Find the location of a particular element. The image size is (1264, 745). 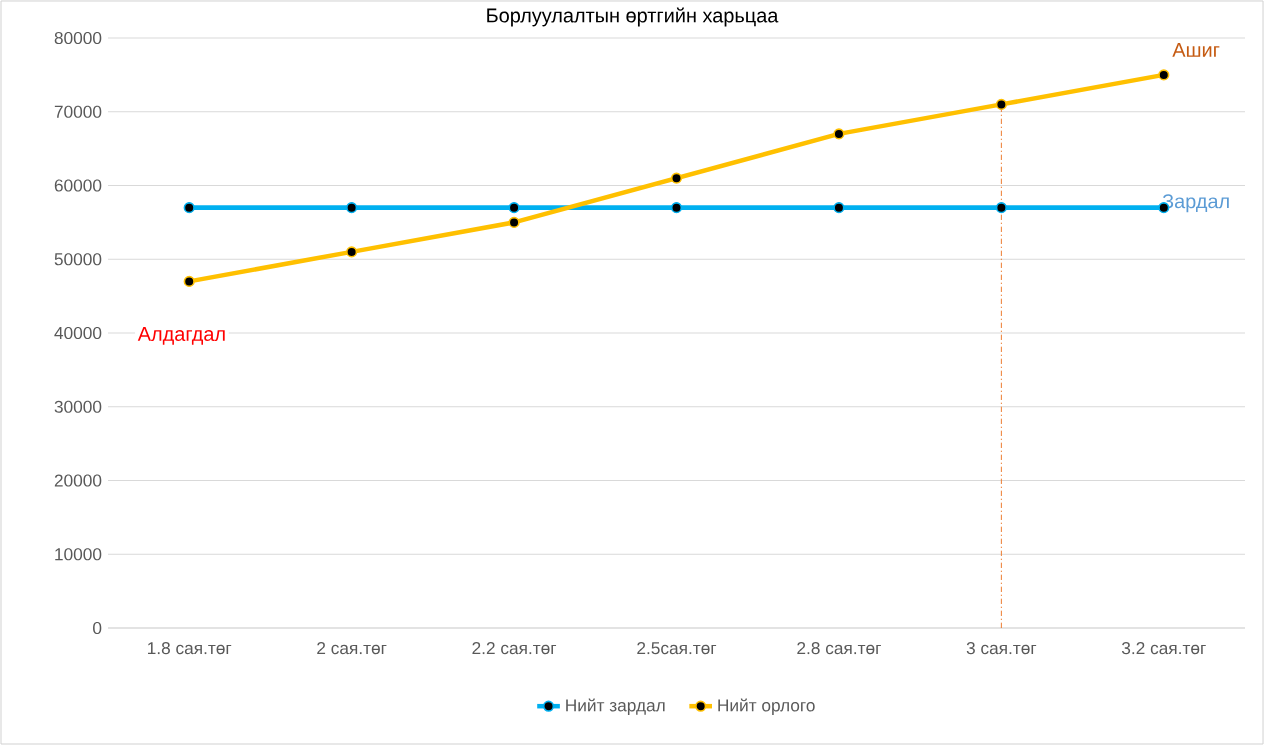

y-tick-label: 10000 is located at coordinates (78, 554).